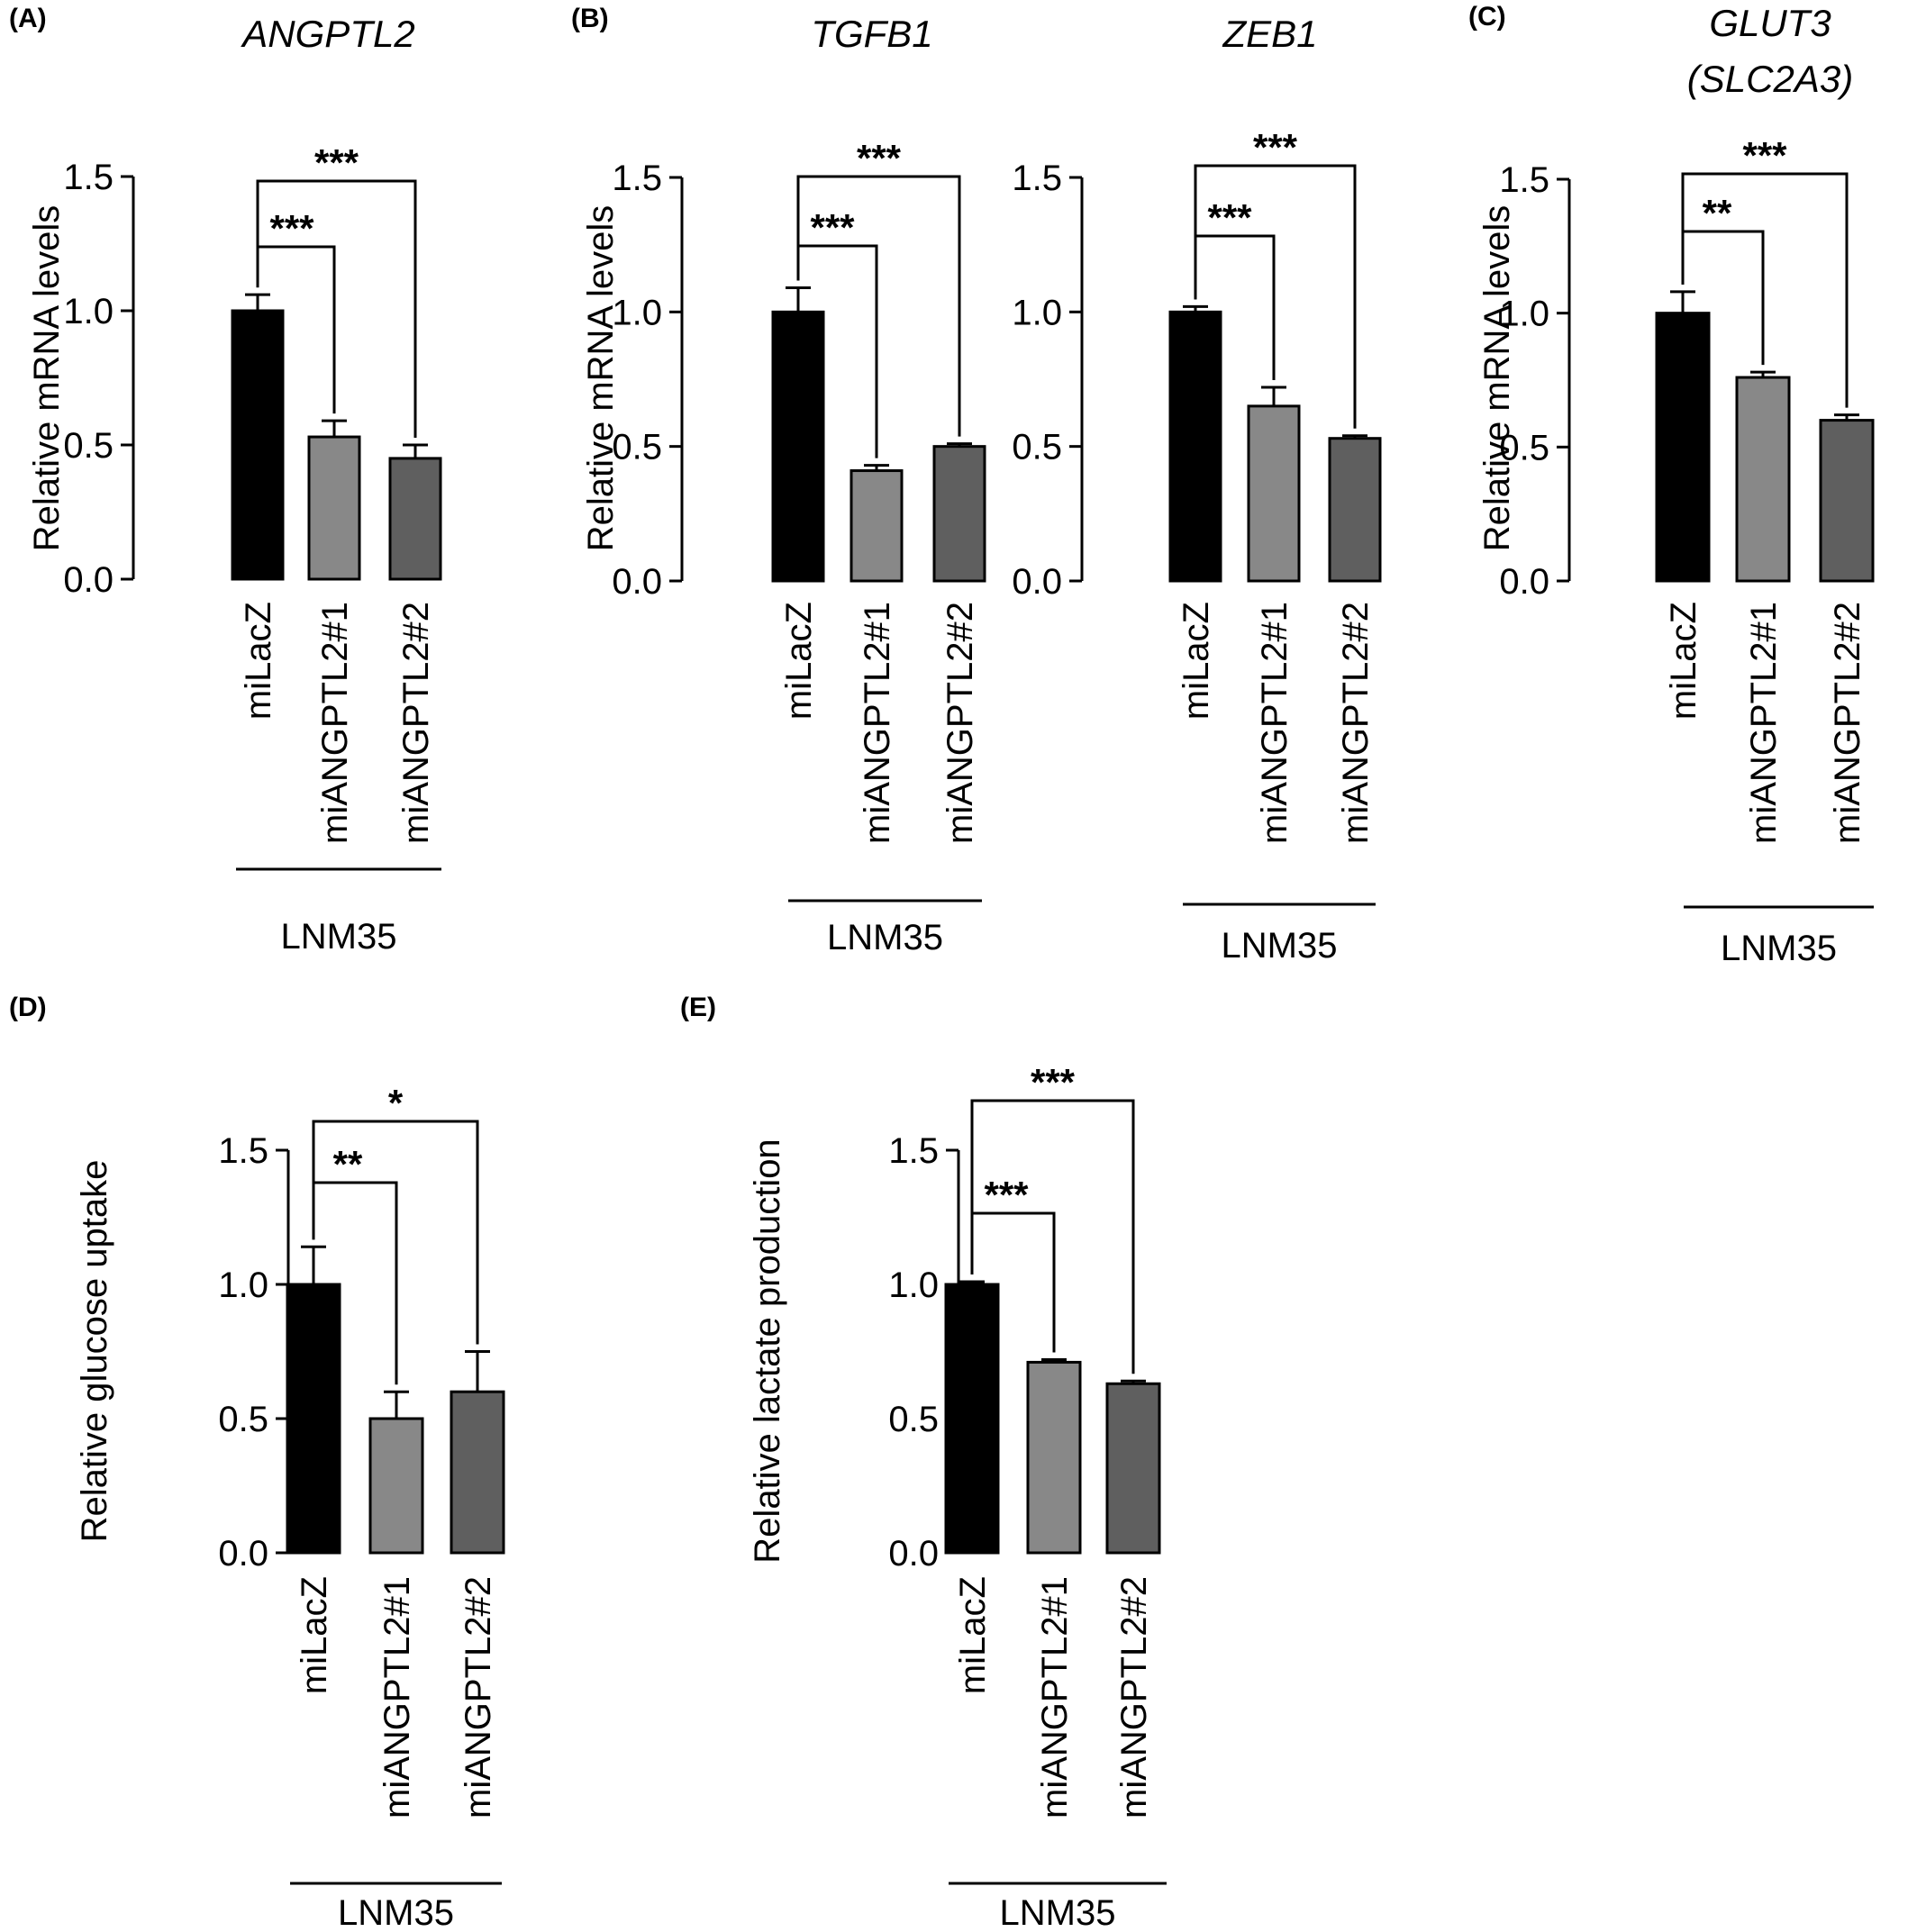 The height and width of the screenshot is (1932, 1917). Describe the element at coordinates (1487, 17) in the screenshot. I see `panel-letter: (C)` at that location.